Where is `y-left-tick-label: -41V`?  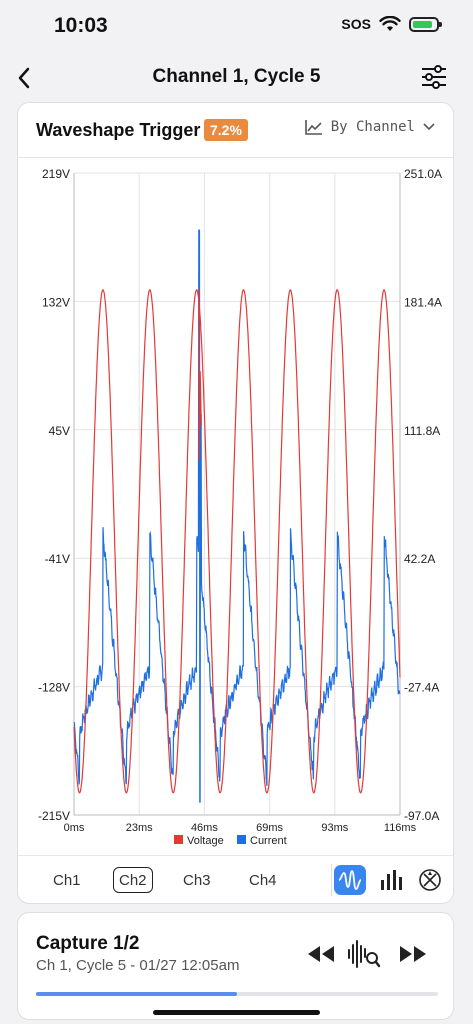 y-left-tick-label: -41V is located at coordinates (57, 559).